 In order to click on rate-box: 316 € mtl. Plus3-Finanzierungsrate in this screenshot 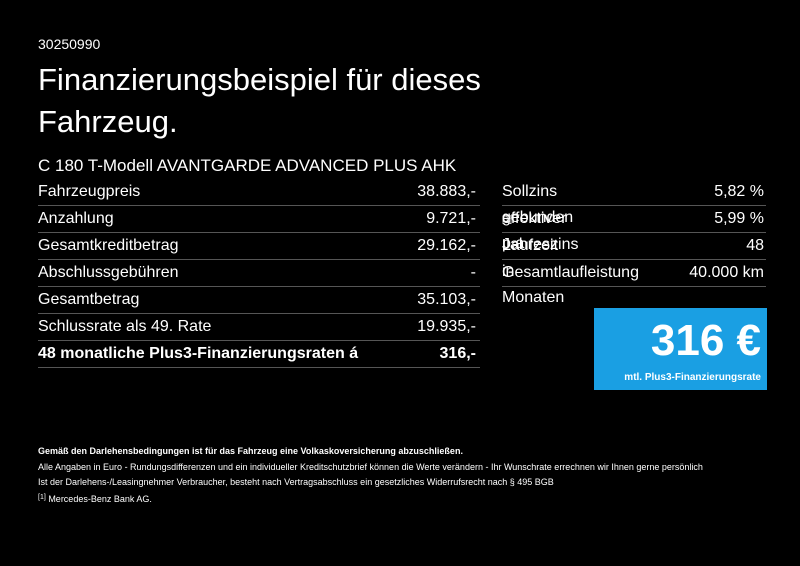, I will do `click(680, 349)`.